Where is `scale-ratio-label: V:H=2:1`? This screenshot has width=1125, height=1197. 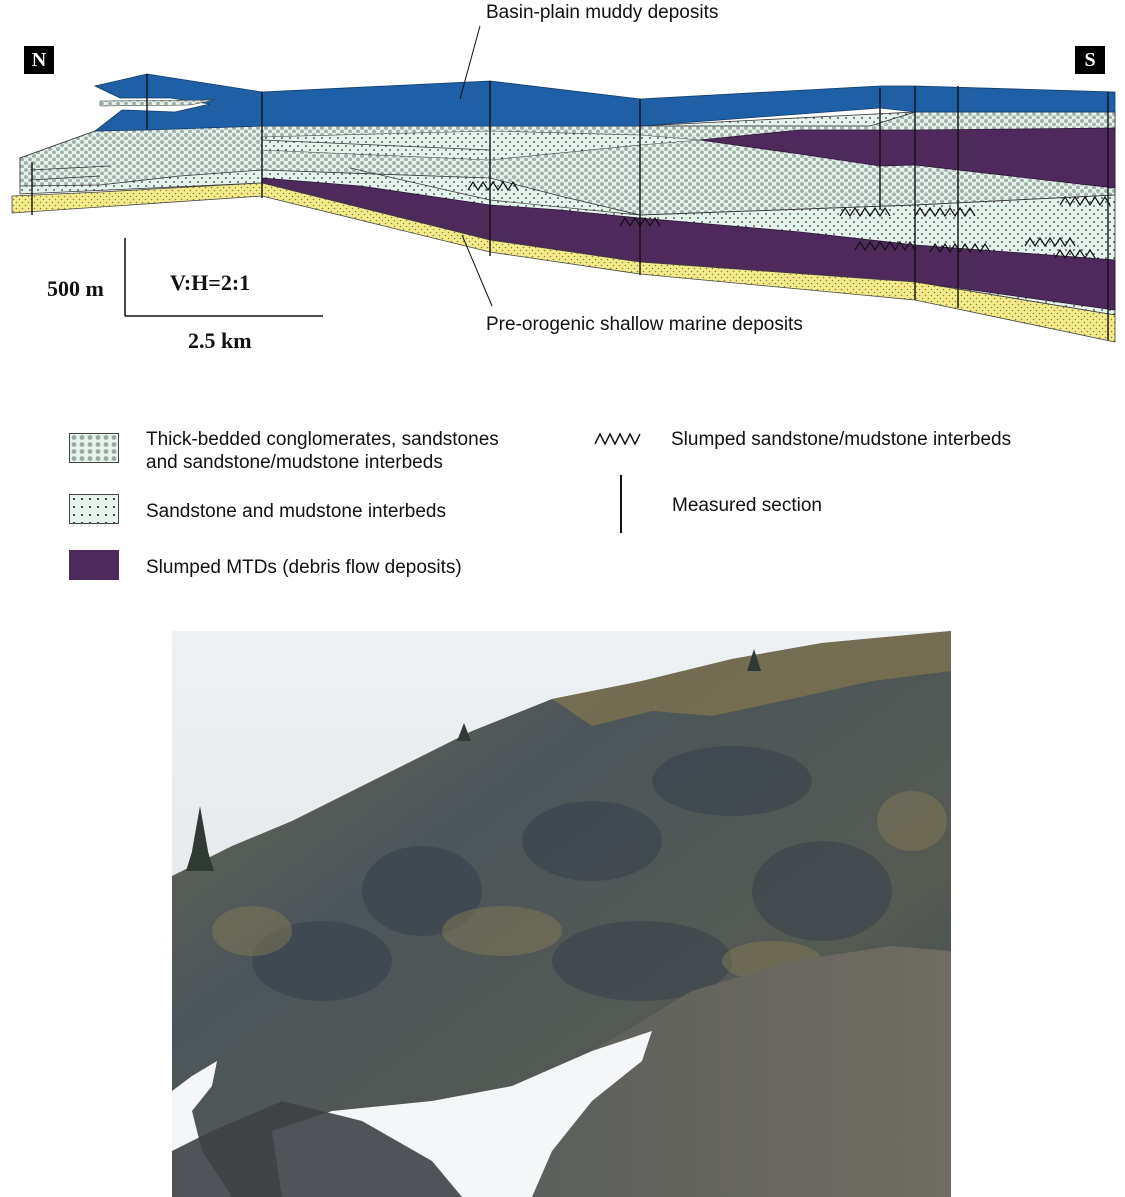
scale-ratio-label: V:H=2:1 is located at coordinates (210, 282).